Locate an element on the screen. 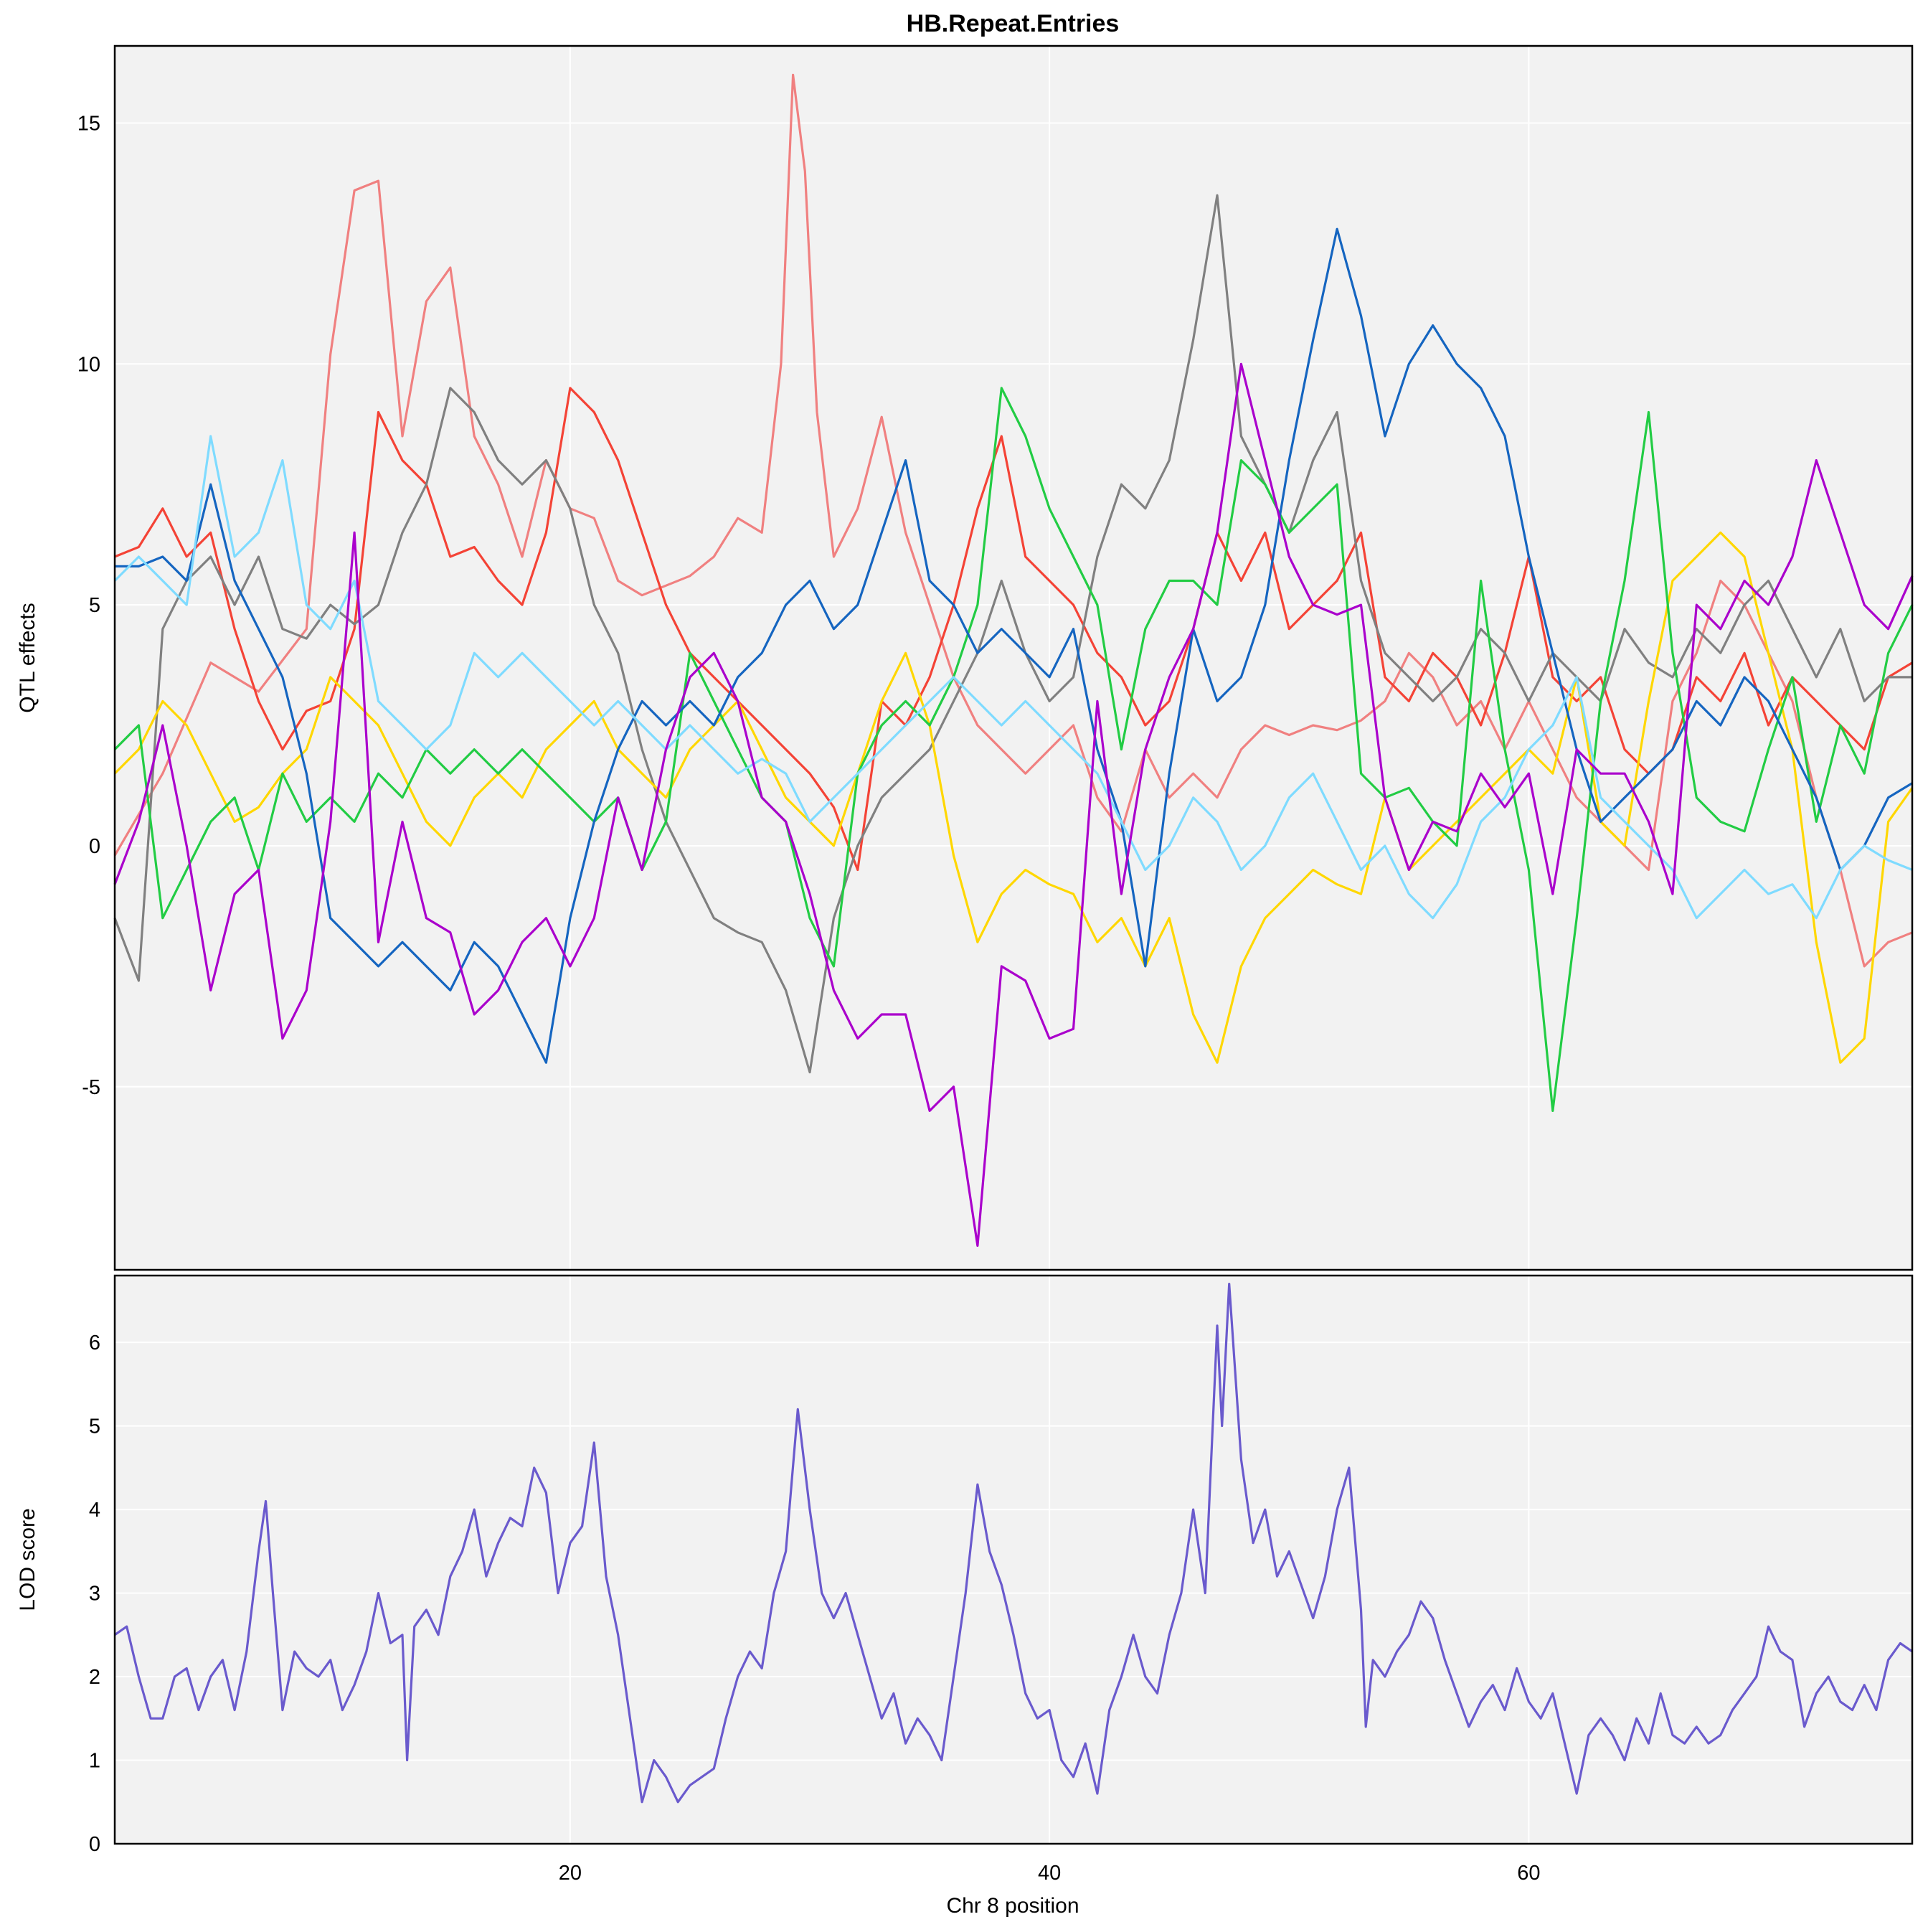  lod-y-tick-label: 4 is located at coordinates (94, 1511).